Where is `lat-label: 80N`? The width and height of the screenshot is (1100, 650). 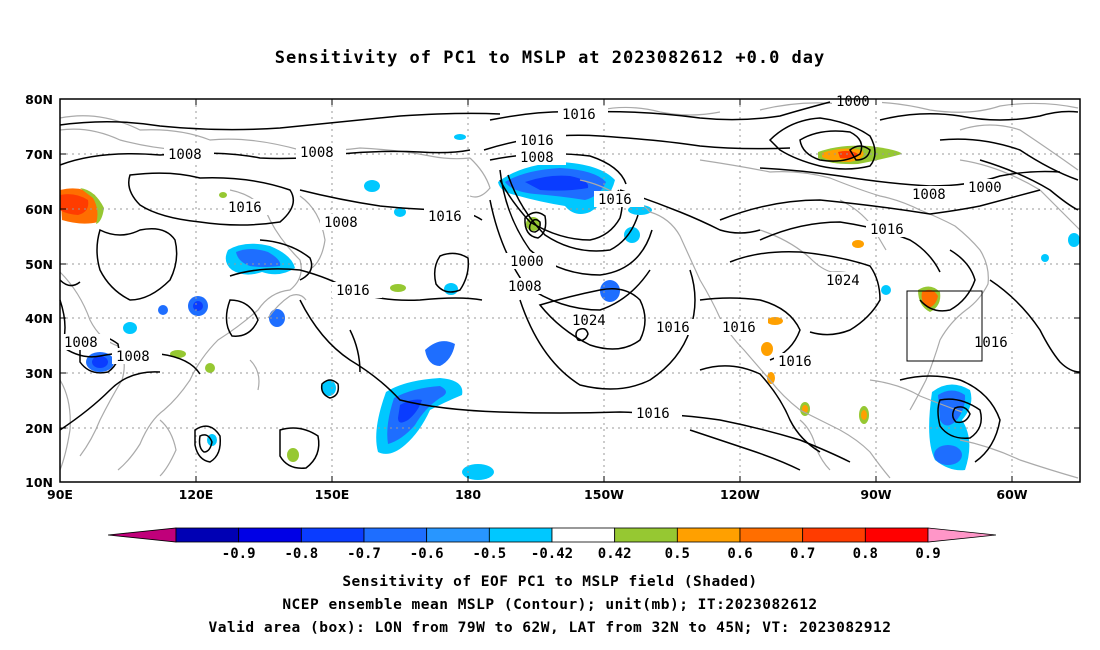 lat-label: 80N is located at coordinates (39, 99).